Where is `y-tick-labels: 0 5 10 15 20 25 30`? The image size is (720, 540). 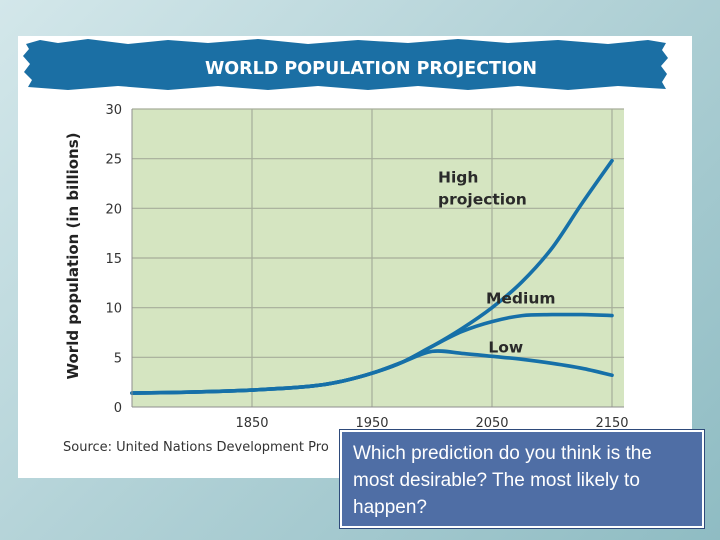 y-tick-labels: 0 5 10 15 20 25 30 is located at coordinates (113, 259).